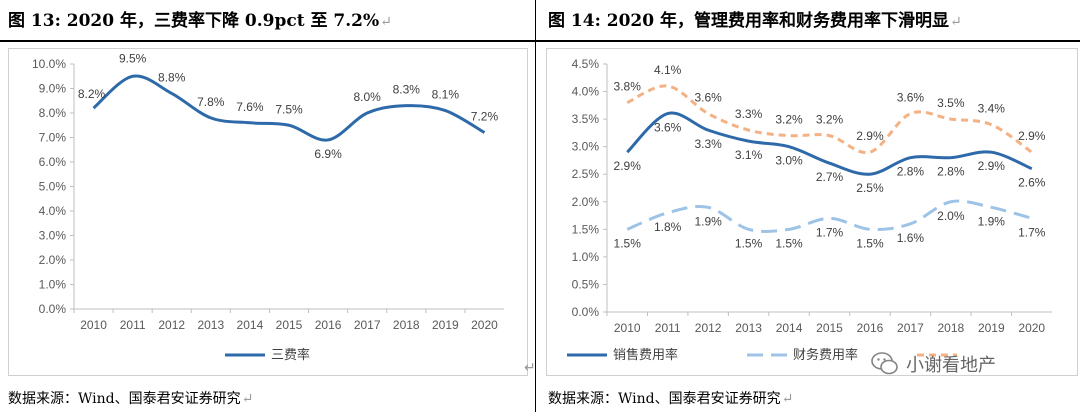  Describe the element at coordinates (586, 64) in the screenshot. I see `y-tick-label: 4.5%` at that location.